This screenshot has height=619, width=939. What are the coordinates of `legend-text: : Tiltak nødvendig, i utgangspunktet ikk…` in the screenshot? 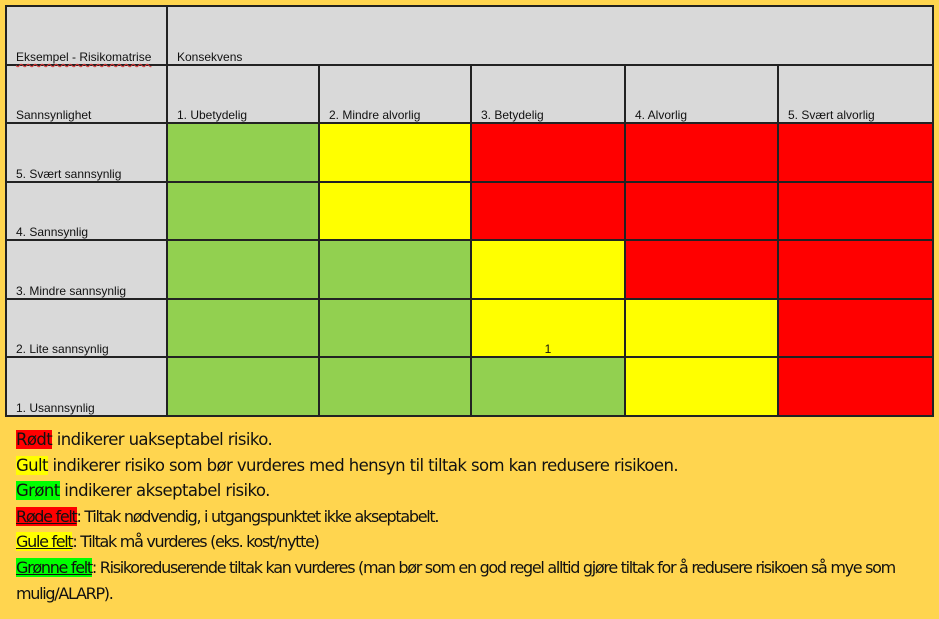 It's located at (258, 516).